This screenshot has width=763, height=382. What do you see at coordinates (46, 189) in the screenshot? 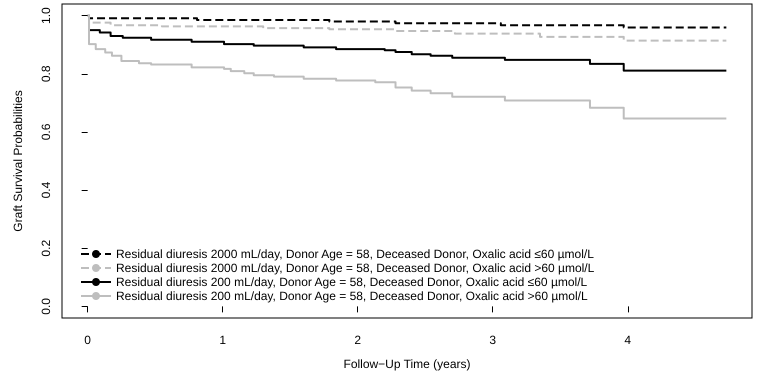
I see `y-tick-label: 0.4` at bounding box center [46, 189].